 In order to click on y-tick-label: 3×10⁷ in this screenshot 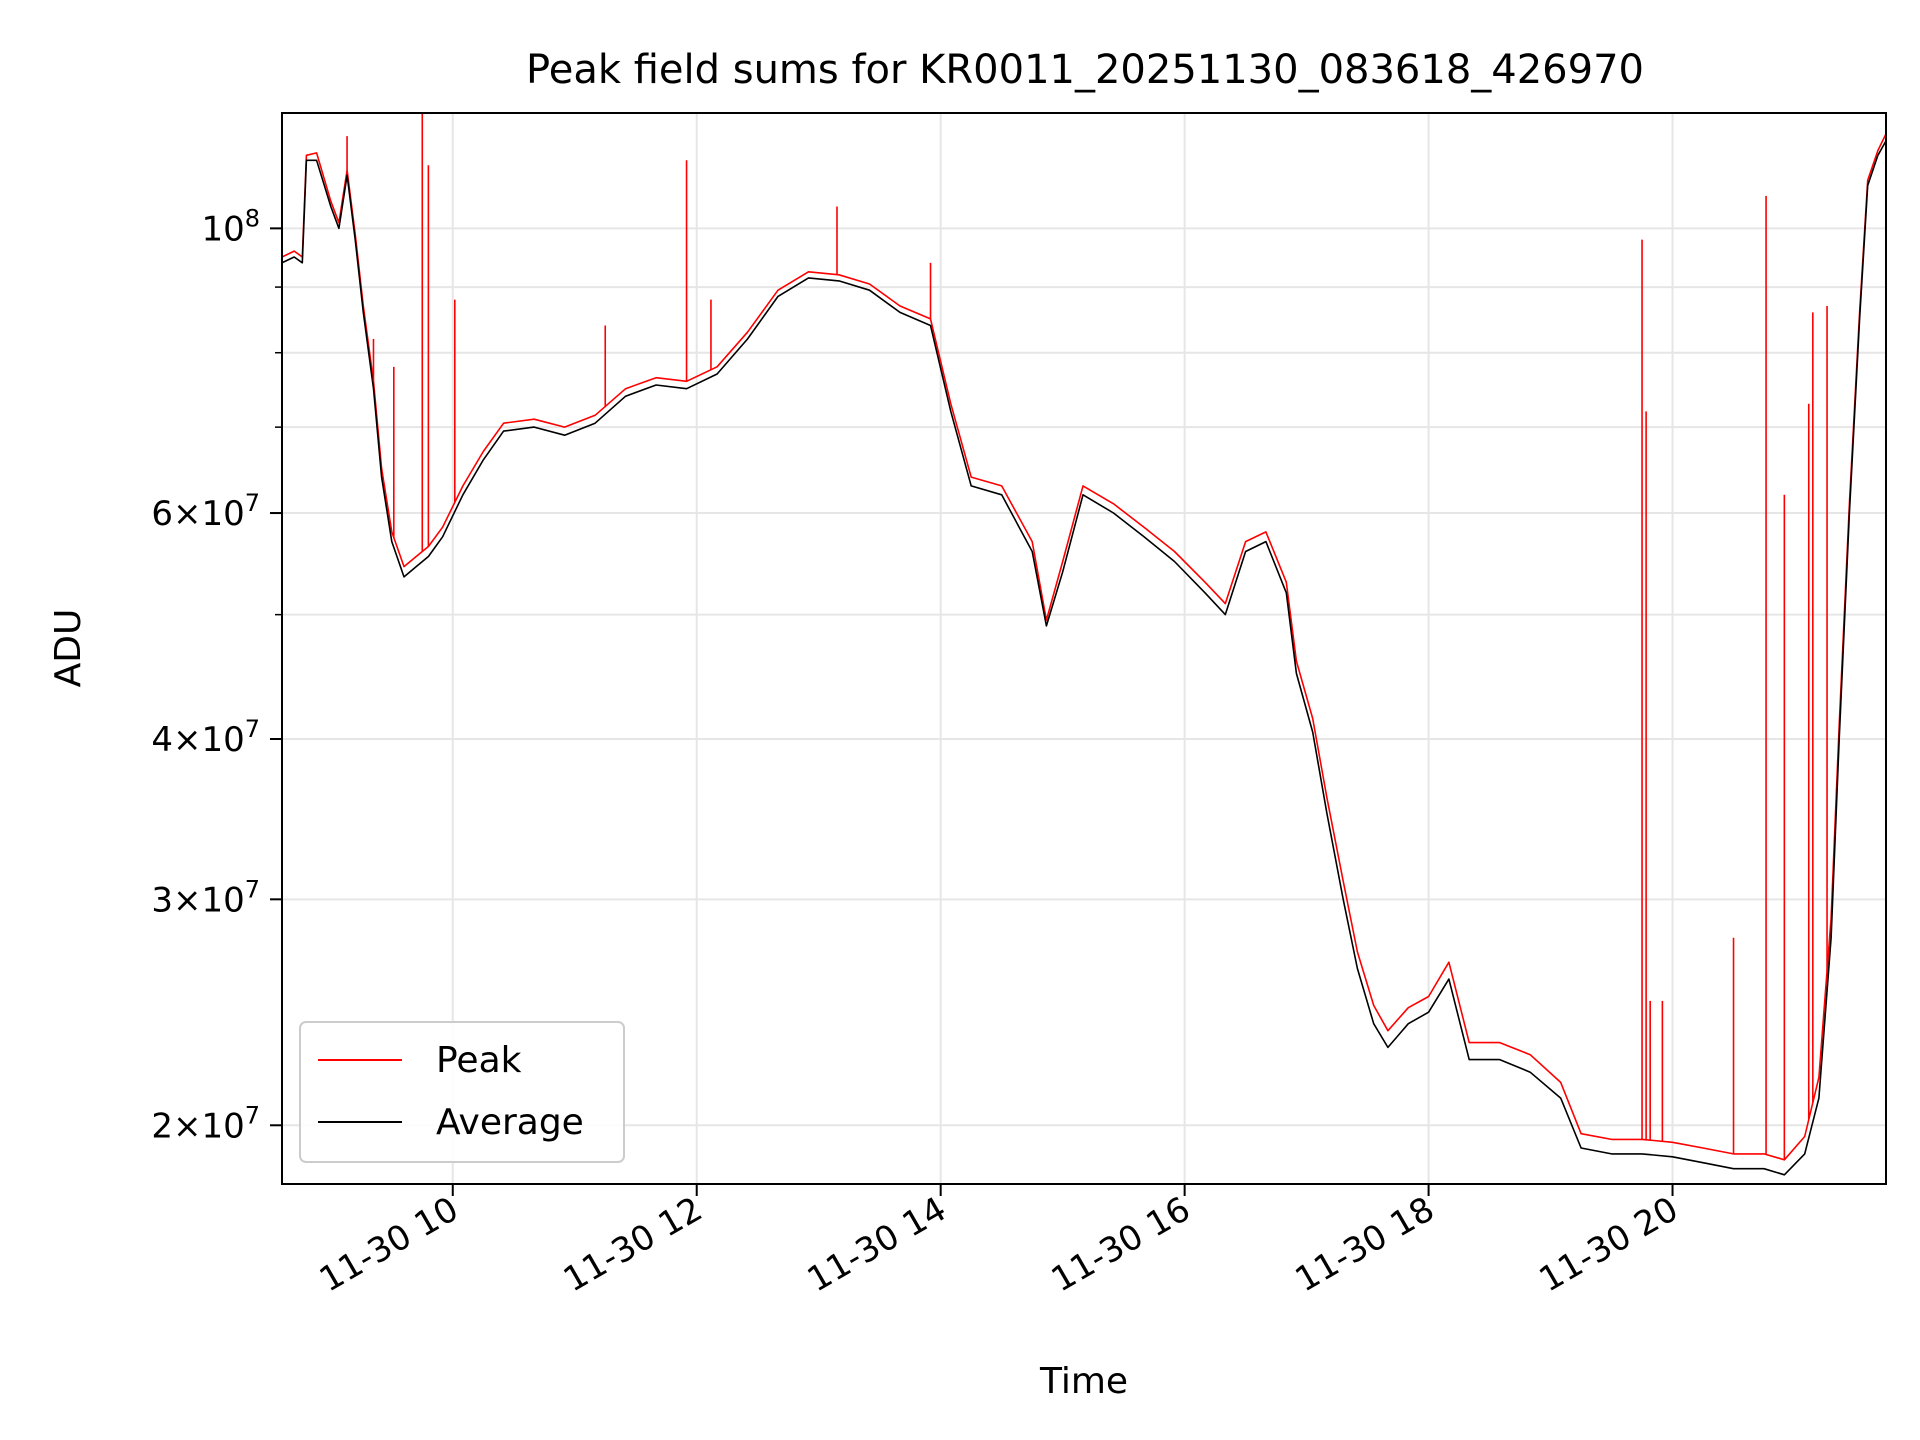, I will do `click(205, 897)`.